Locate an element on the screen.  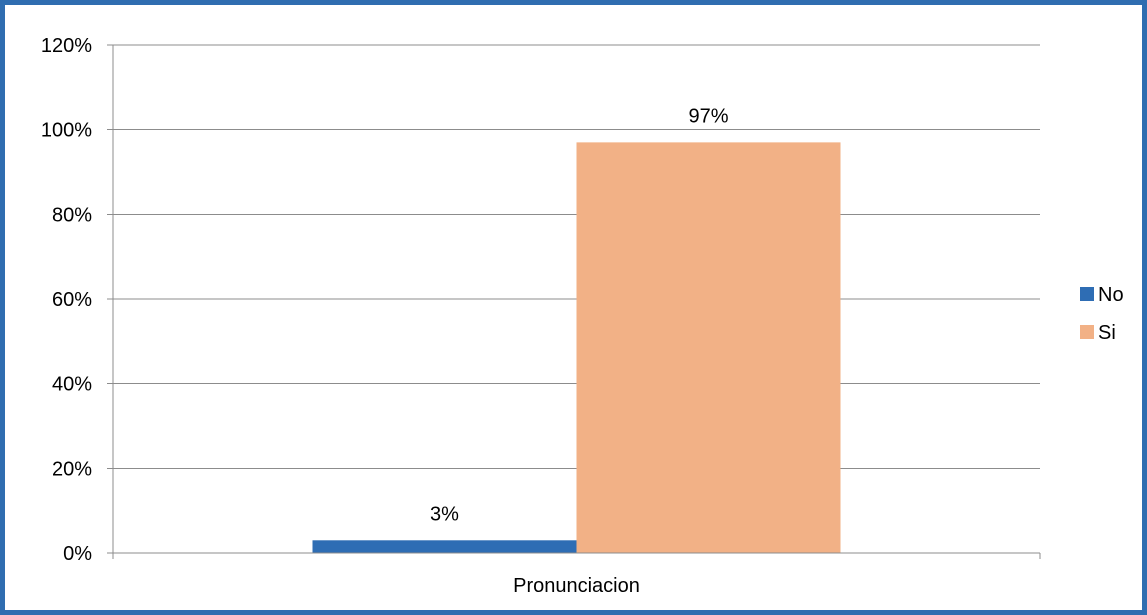
x-axis-category-labels: Pronunciacion is located at coordinates (576, 586).